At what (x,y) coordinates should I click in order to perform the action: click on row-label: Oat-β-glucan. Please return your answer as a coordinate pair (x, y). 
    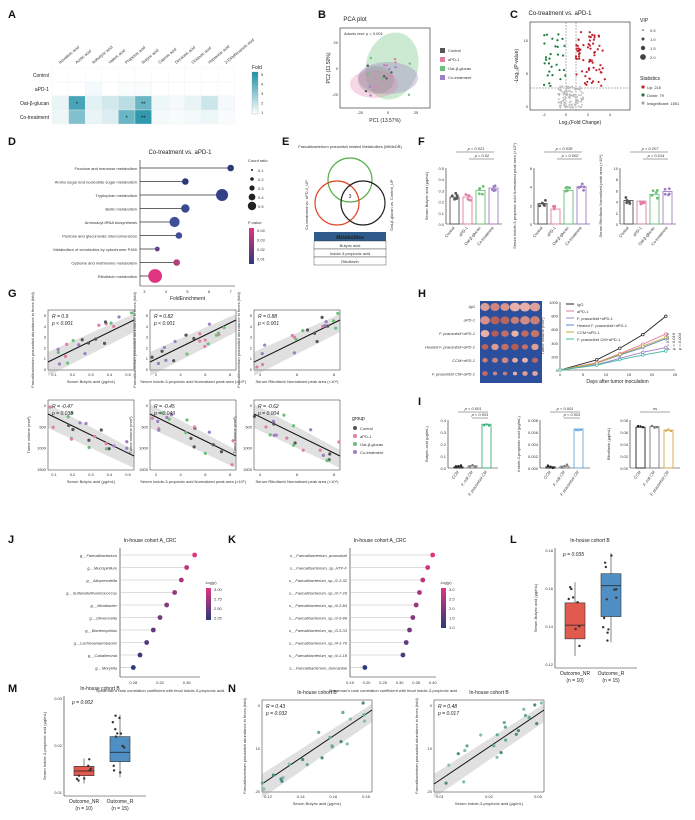
    Looking at the image, I should click on (34, 104).